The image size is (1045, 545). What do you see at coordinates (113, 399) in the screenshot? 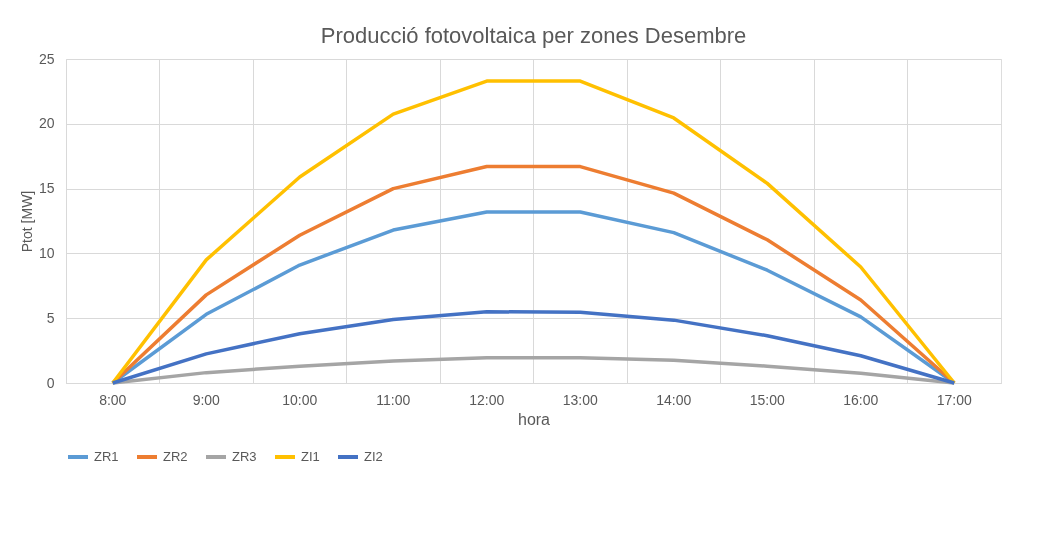
I see `x-tick-label: 8:00` at bounding box center [113, 399].